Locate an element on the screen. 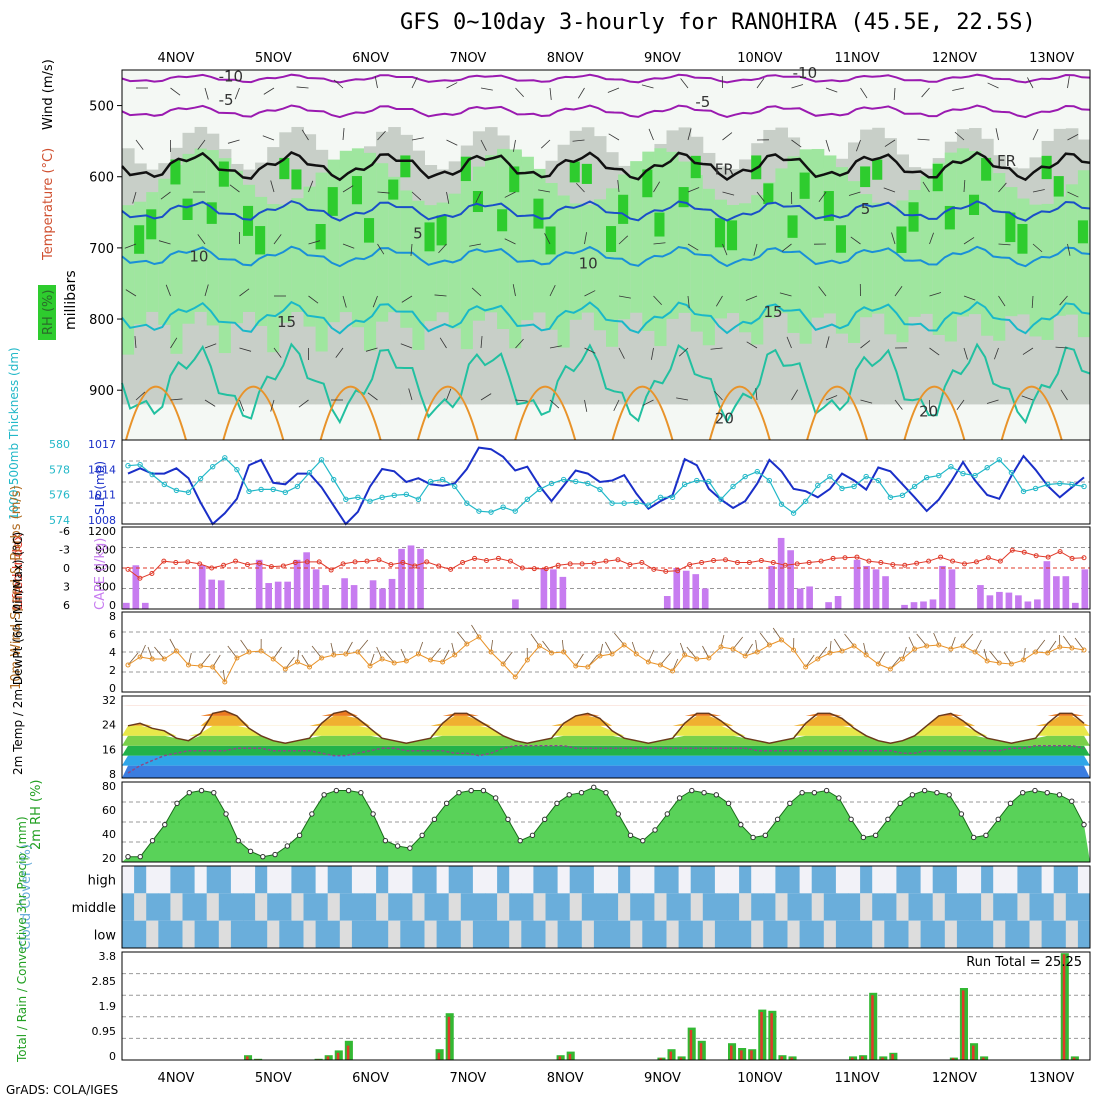 The height and width of the screenshot is (1104, 1100). thickness-tick-label: 580 is located at coordinates (59, 444).